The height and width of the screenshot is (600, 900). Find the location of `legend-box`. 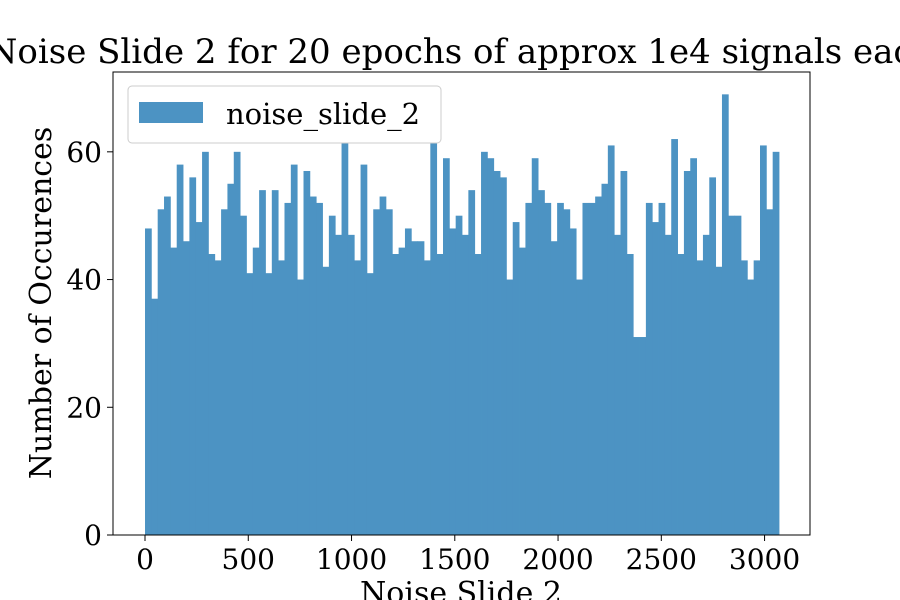

legend-box is located at coordinates (284, 114).